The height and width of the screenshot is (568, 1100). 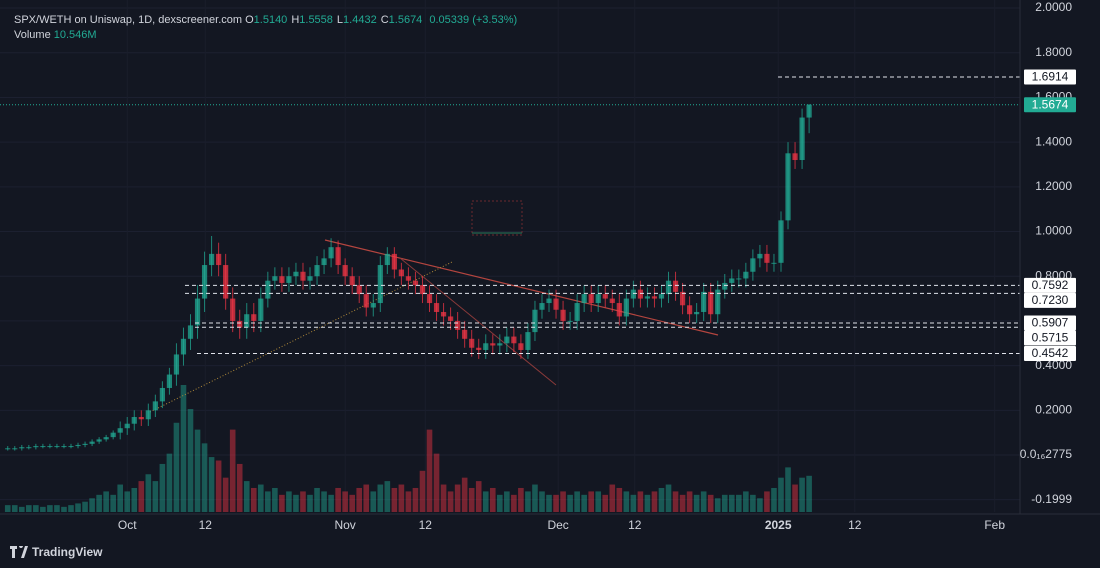 What do you see at coordinates (270, 20) in the screenshot?
I see `field-value: 1.5140` at bounding box center [270, 20].